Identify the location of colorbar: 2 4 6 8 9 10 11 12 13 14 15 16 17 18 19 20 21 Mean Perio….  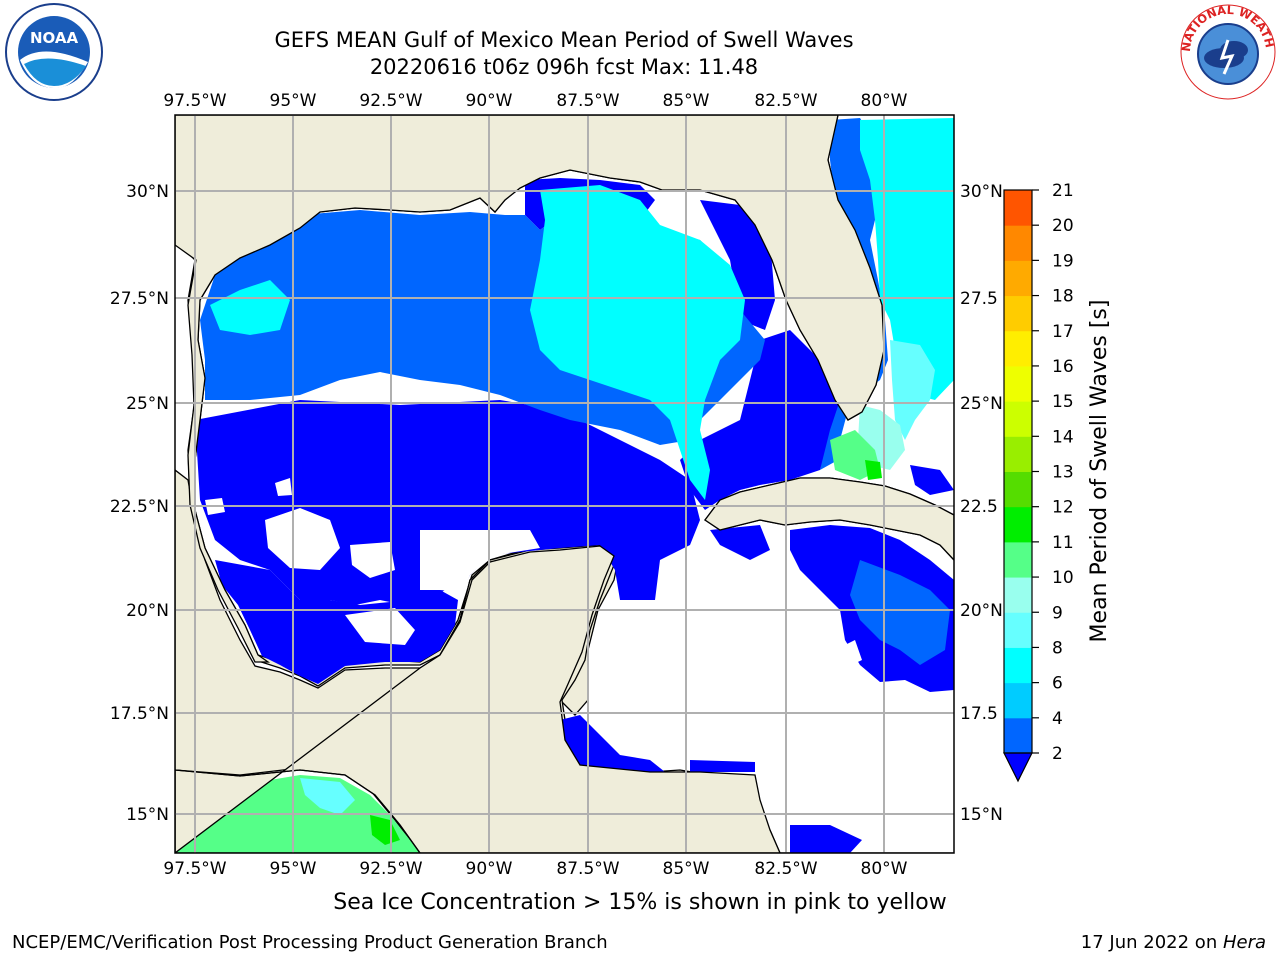
(1057, 482).